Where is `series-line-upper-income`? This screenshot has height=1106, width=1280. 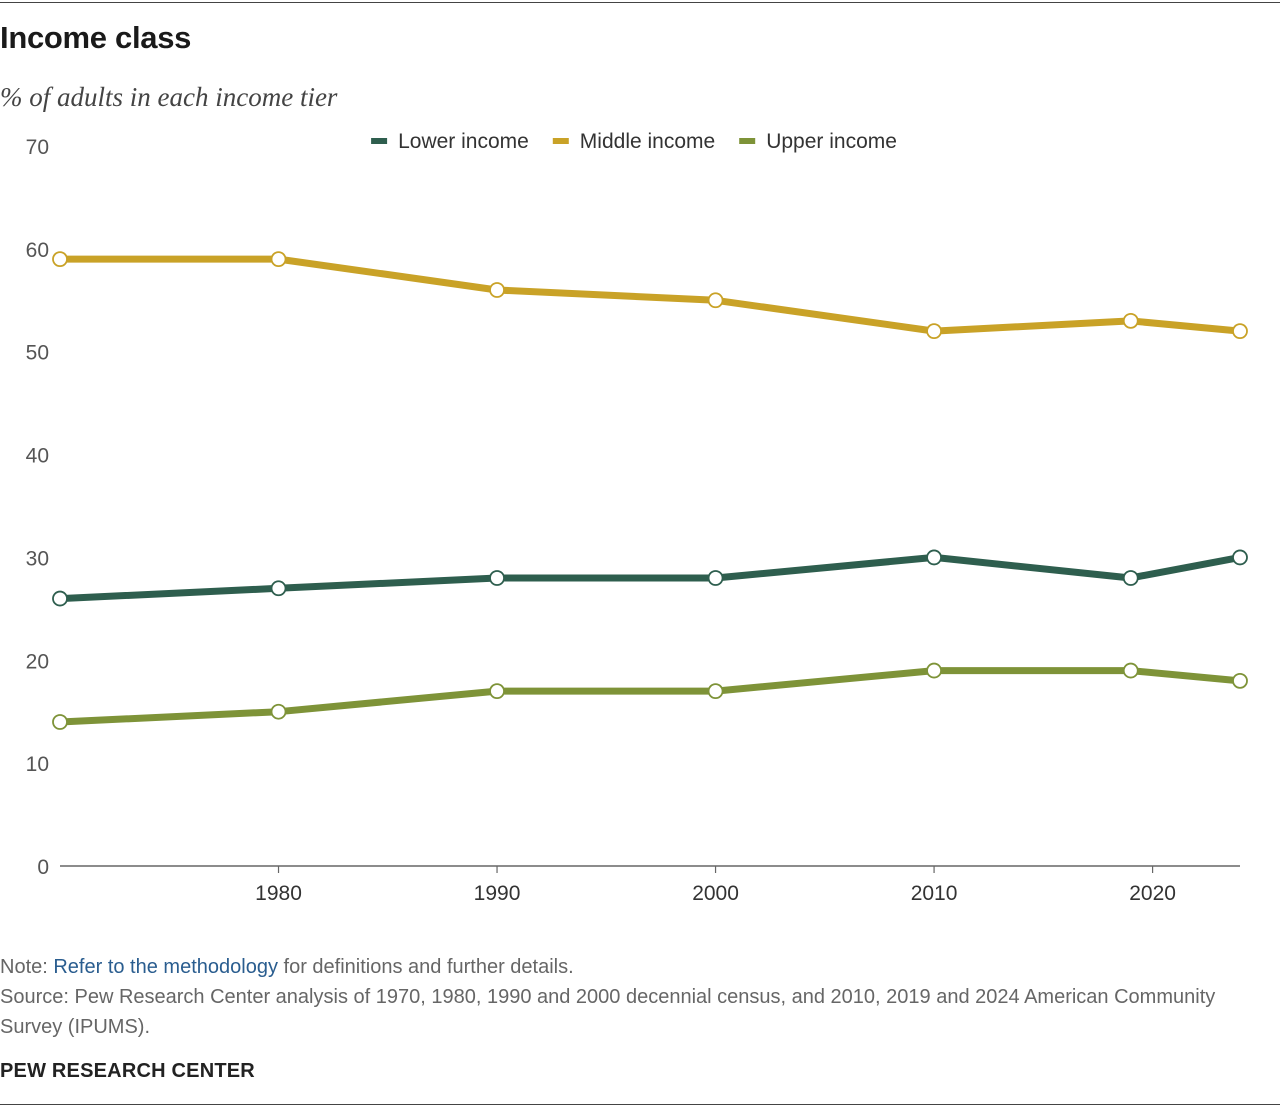 series-line-upper-income is located at coordinates (650, 696).